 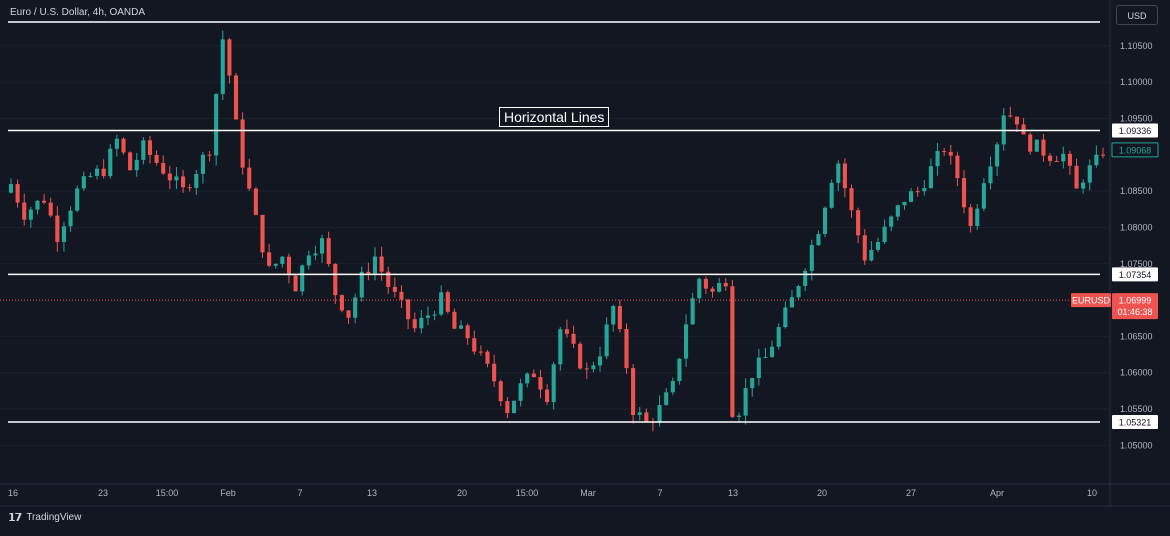 I want to click on annotation-label: Horizontal Lines, so click(x=554, y=117).